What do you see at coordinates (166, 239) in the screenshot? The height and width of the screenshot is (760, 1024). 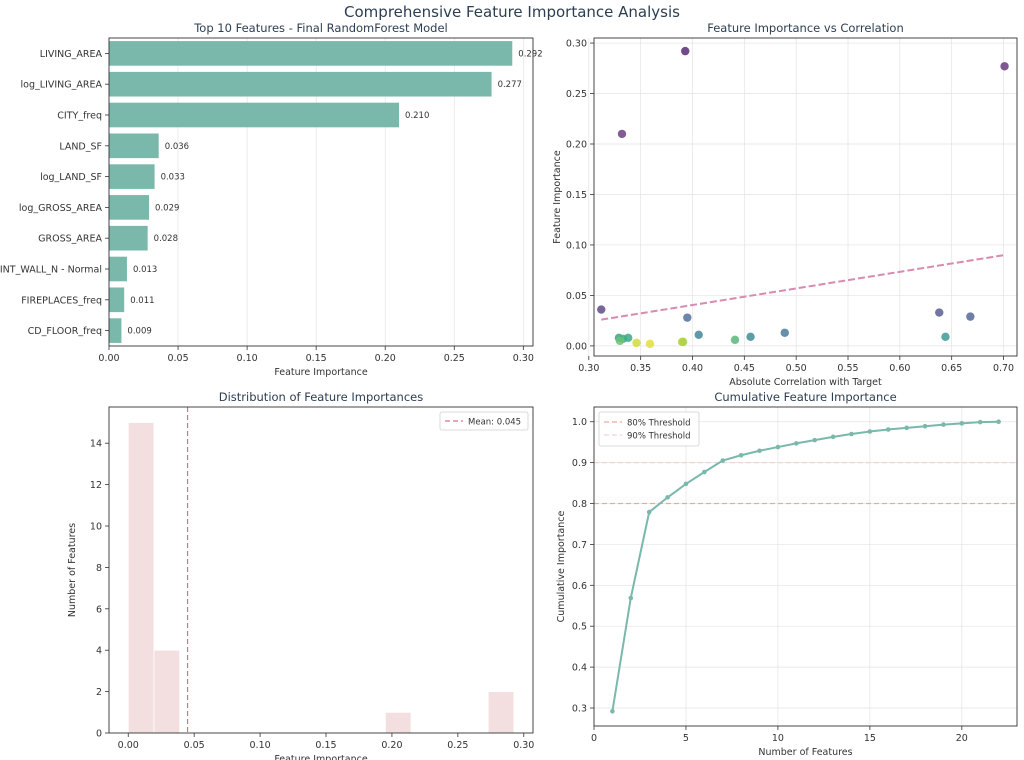 I see `bar-value-label: 0.028` at bounding box center [166, 239].